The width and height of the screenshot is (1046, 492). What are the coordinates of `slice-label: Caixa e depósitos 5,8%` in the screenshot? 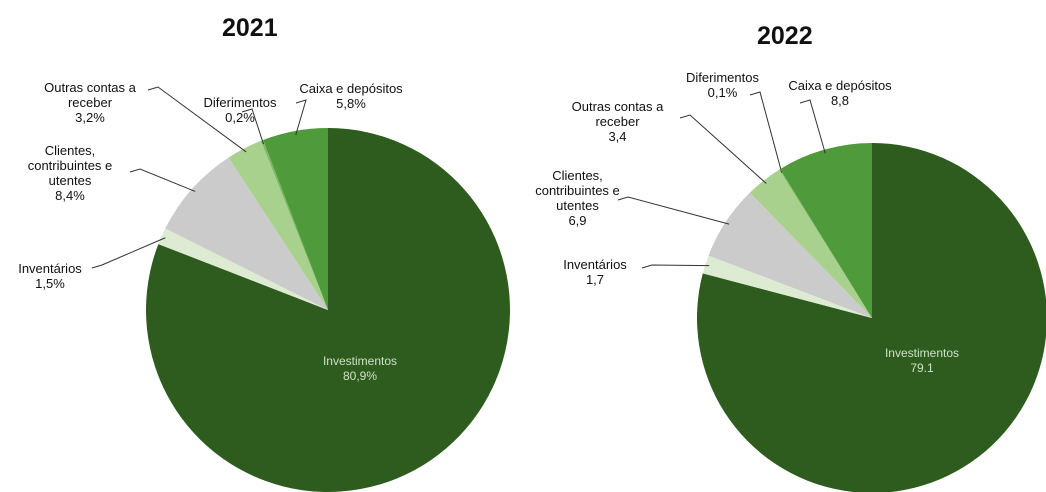 It's located at (351, 96).